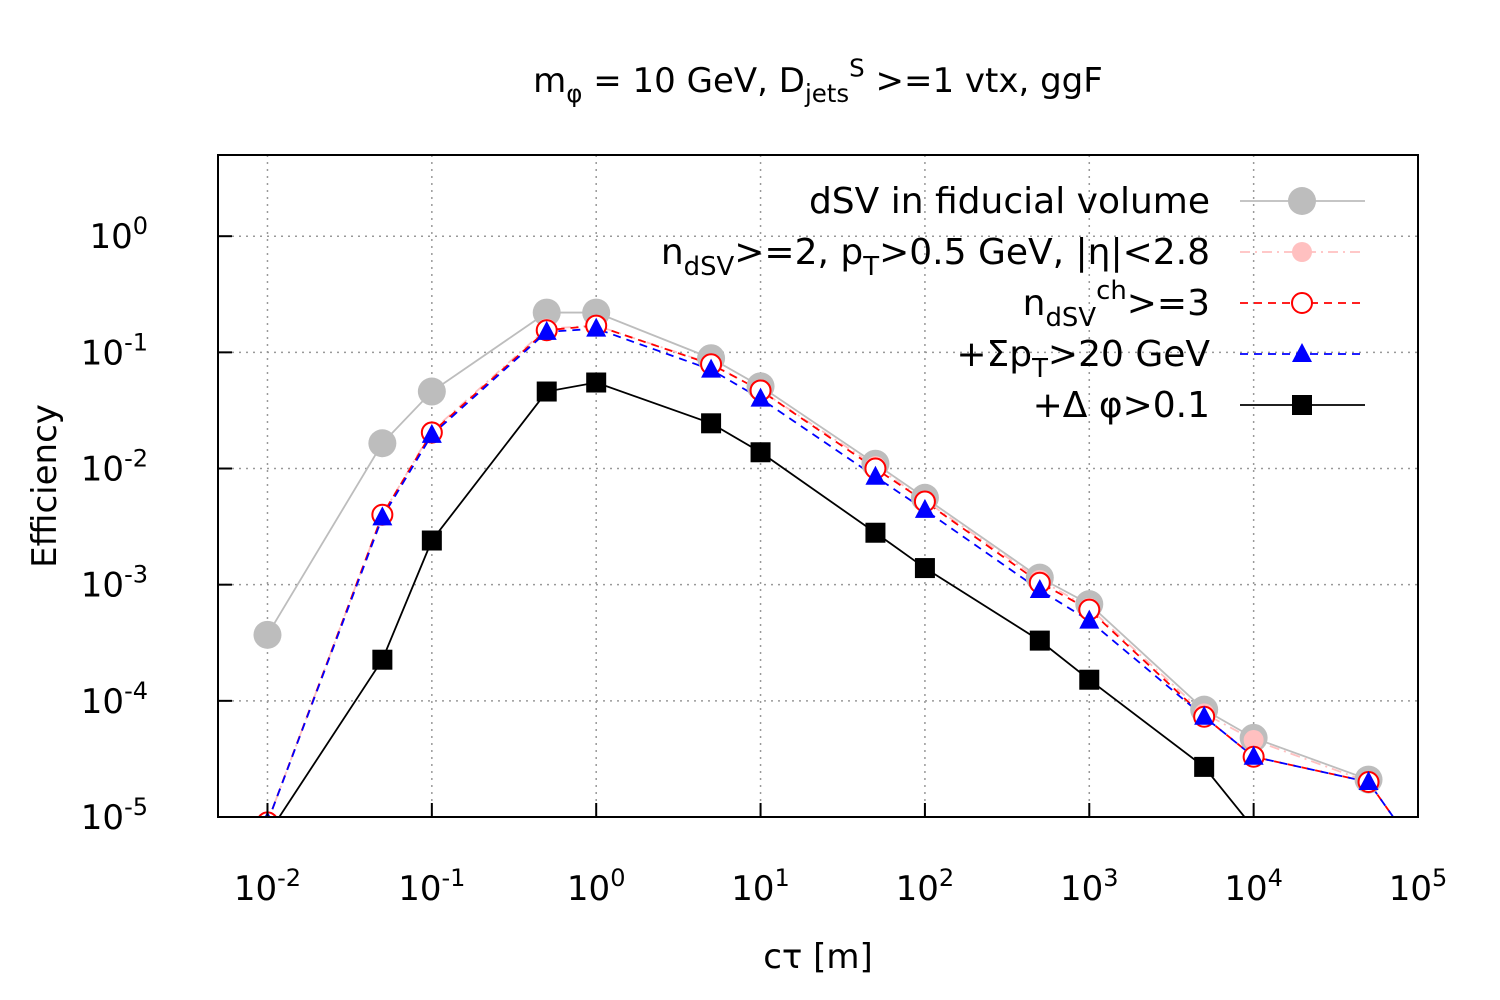  I want to click on x-tick-label: 10¹, so click(760, 886).